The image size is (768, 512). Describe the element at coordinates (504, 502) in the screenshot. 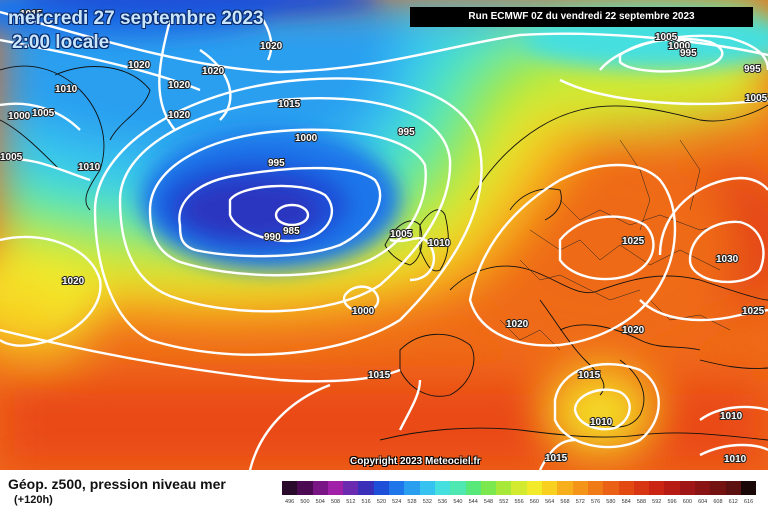

I see `legend-tick-label: 552` at that location.